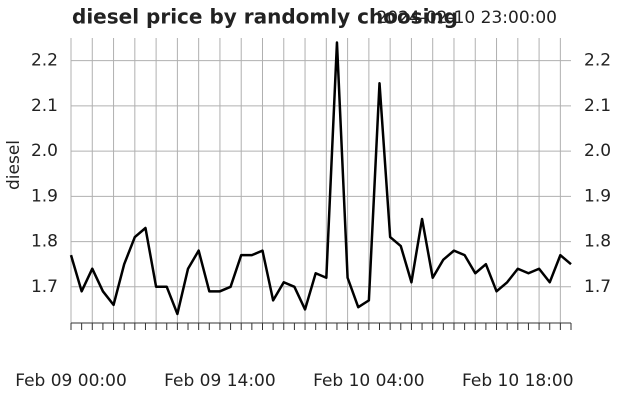 This screenshot has height=405, width=642. Describe the element at coordinates (44, 196) in the screenshot. I see `y-tick-label: 1.9` at that location.